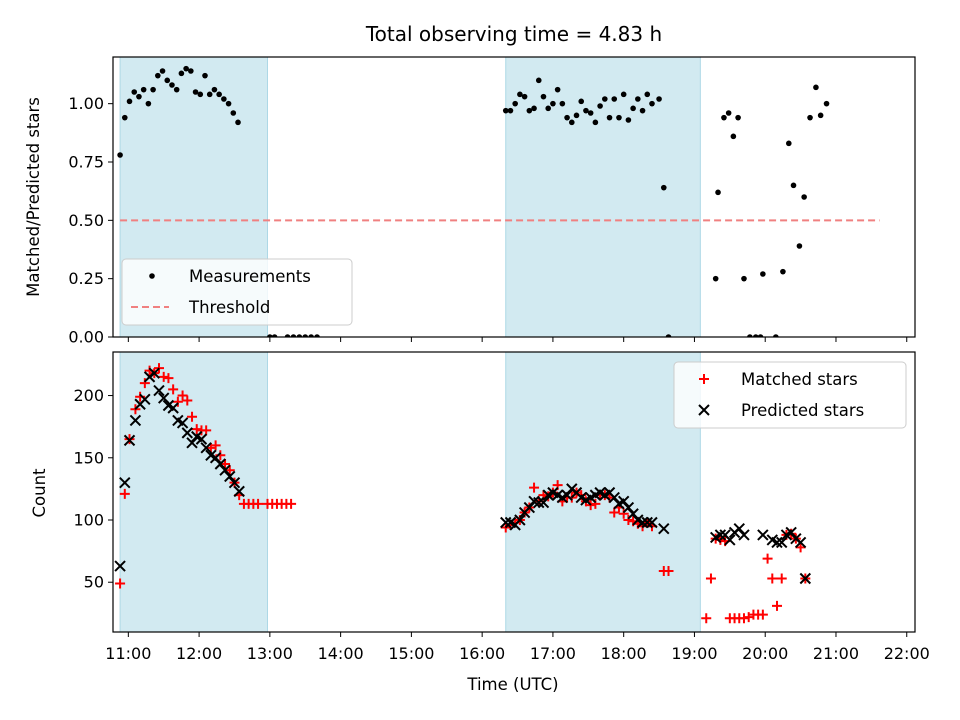 The image size is (960, 720). I want to click on legend-handle-matched, so click(704, 379).